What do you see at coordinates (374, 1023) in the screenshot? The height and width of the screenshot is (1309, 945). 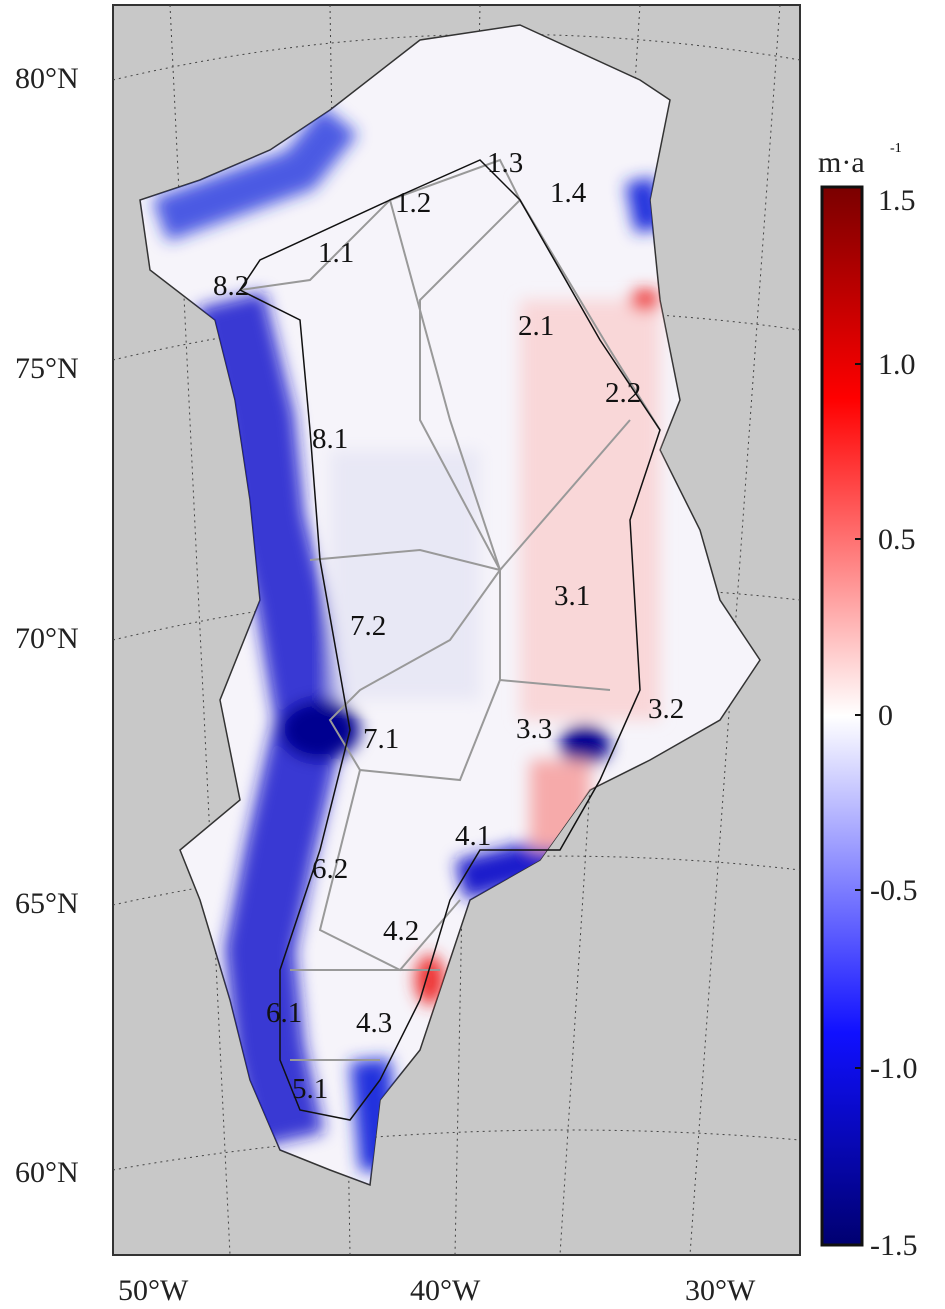 I see `region-label: 4.3` at bounding box center [374, 1023].